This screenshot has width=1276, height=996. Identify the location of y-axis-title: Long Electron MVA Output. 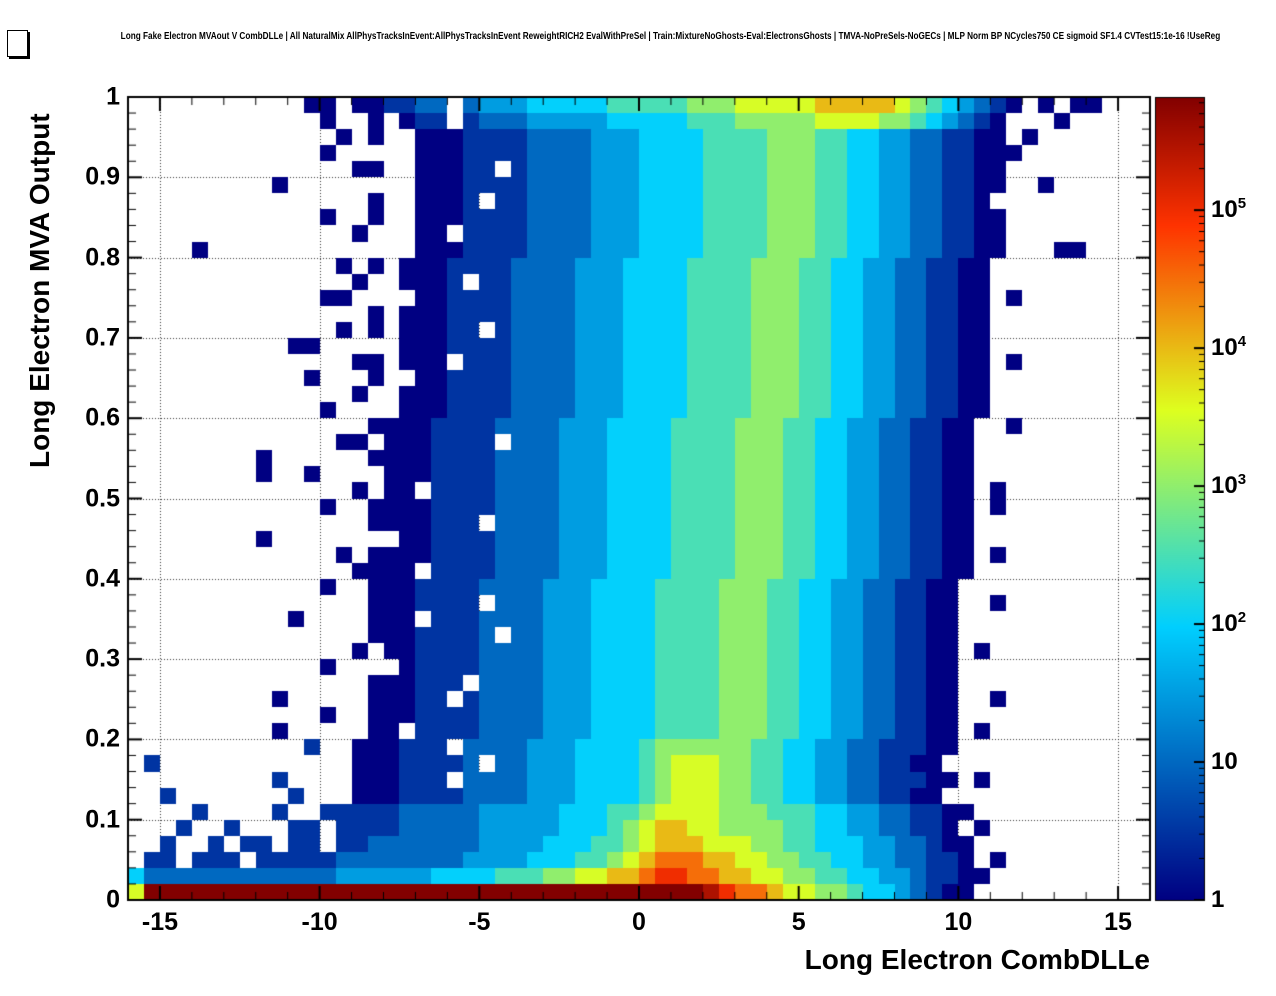
(39, 290).